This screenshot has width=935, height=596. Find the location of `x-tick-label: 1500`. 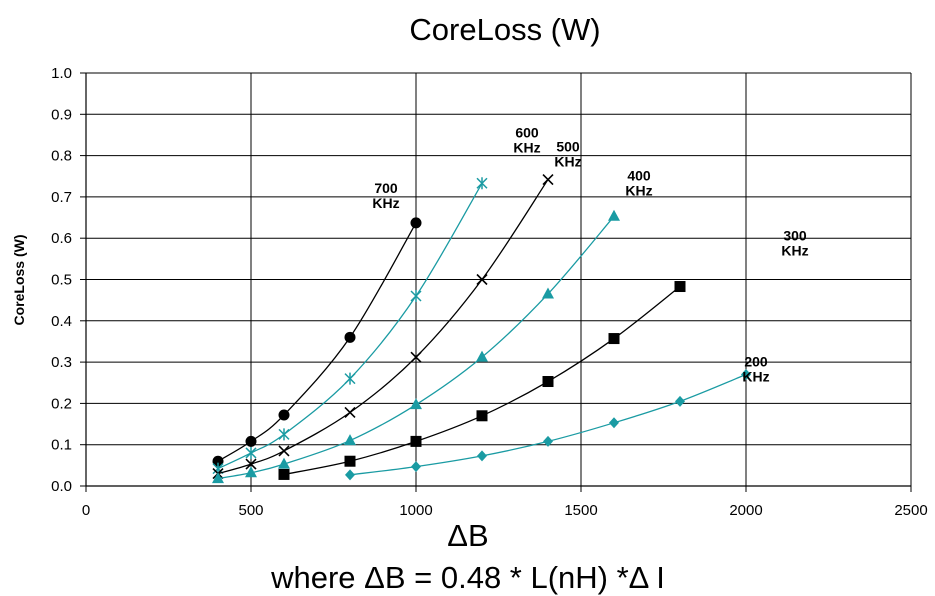

x-tick-label: 1500 is located at coordinates (580, 510).